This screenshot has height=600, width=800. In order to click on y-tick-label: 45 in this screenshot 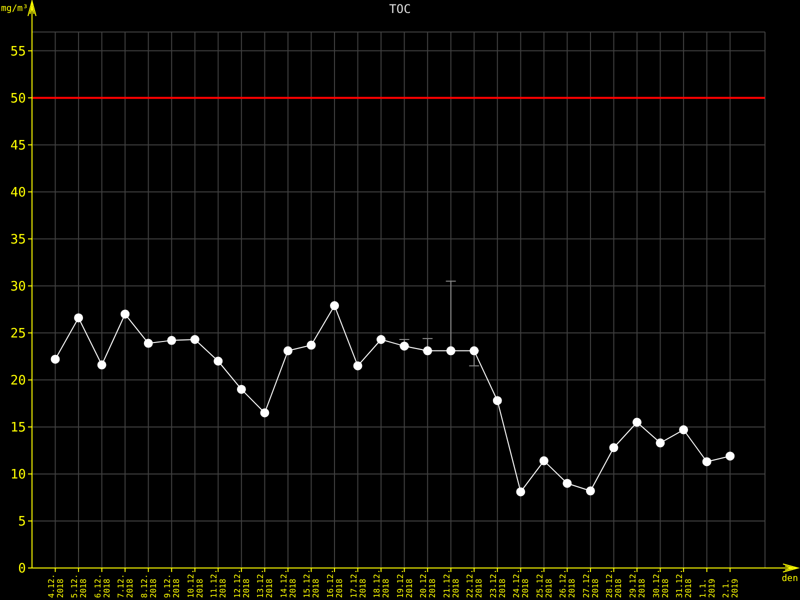, I will do `click(18, 146)`.